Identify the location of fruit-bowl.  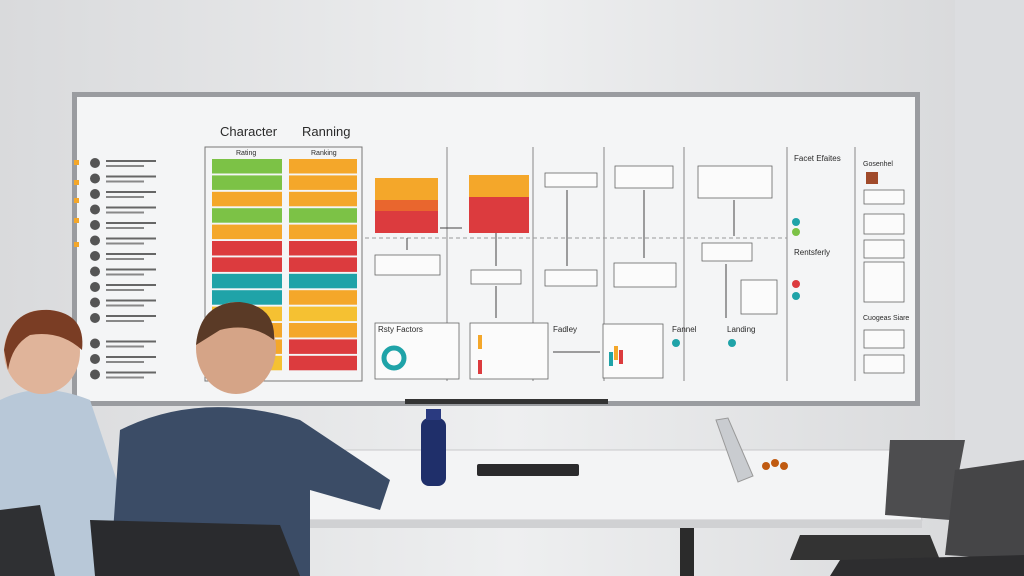
(775, 464).